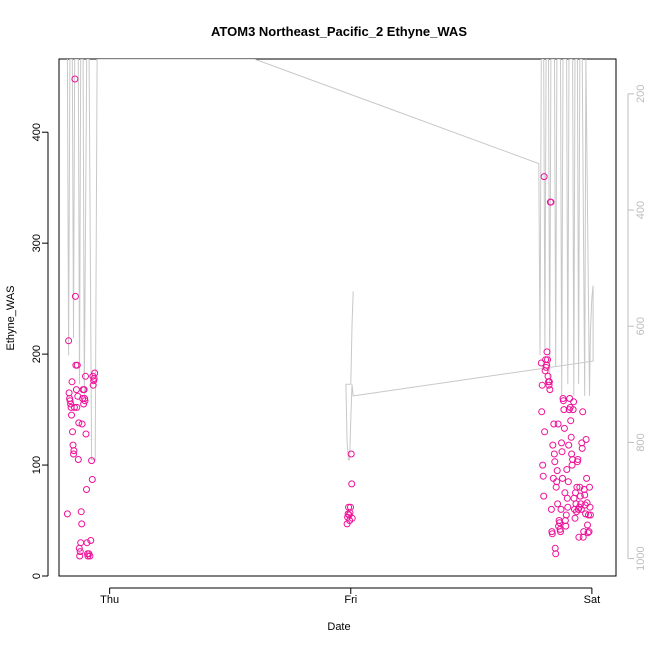  I want to click on x-tick-label: Fri, so click(350, 600).